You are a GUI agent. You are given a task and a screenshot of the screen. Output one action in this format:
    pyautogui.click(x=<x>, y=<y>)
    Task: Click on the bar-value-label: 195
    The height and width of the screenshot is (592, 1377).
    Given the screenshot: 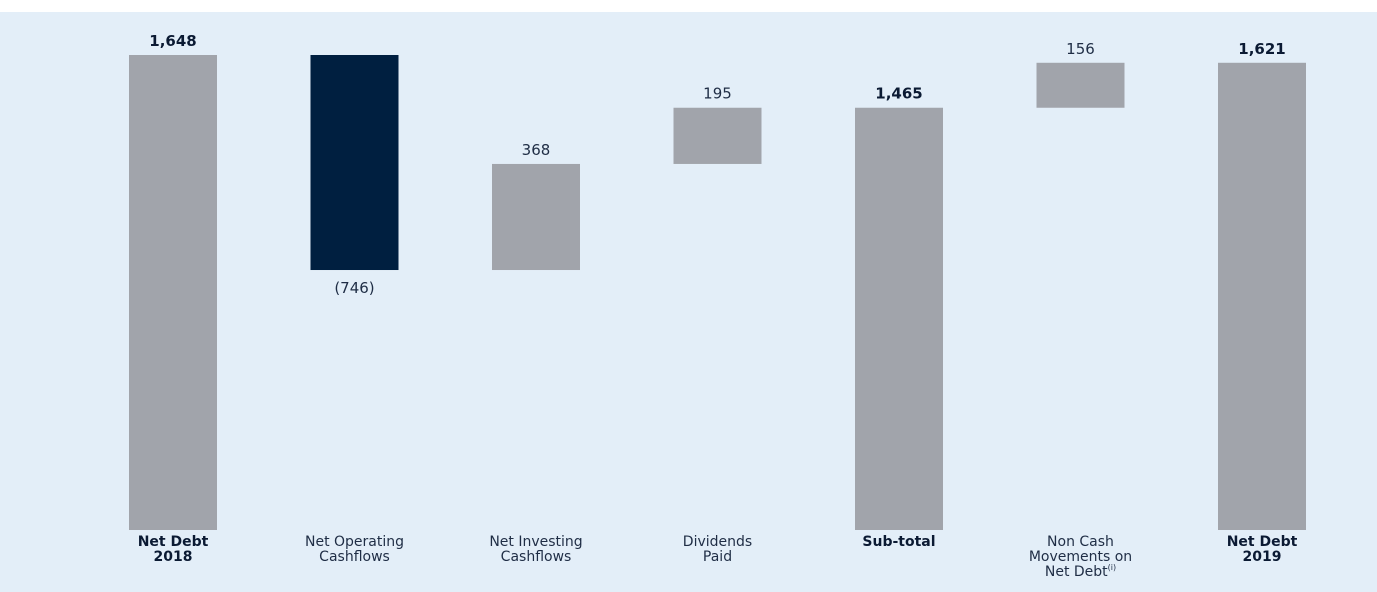 What is the action you would take?
    pyautogui.click(x=717, y=94)
    